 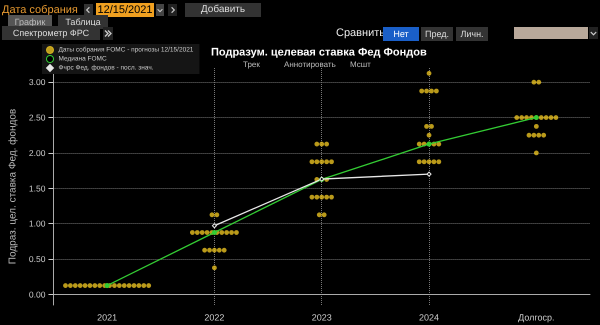 What do you see at coordinates (30, 22) in the screenshot?
I see `text: График` at bounding box center [30, 22].